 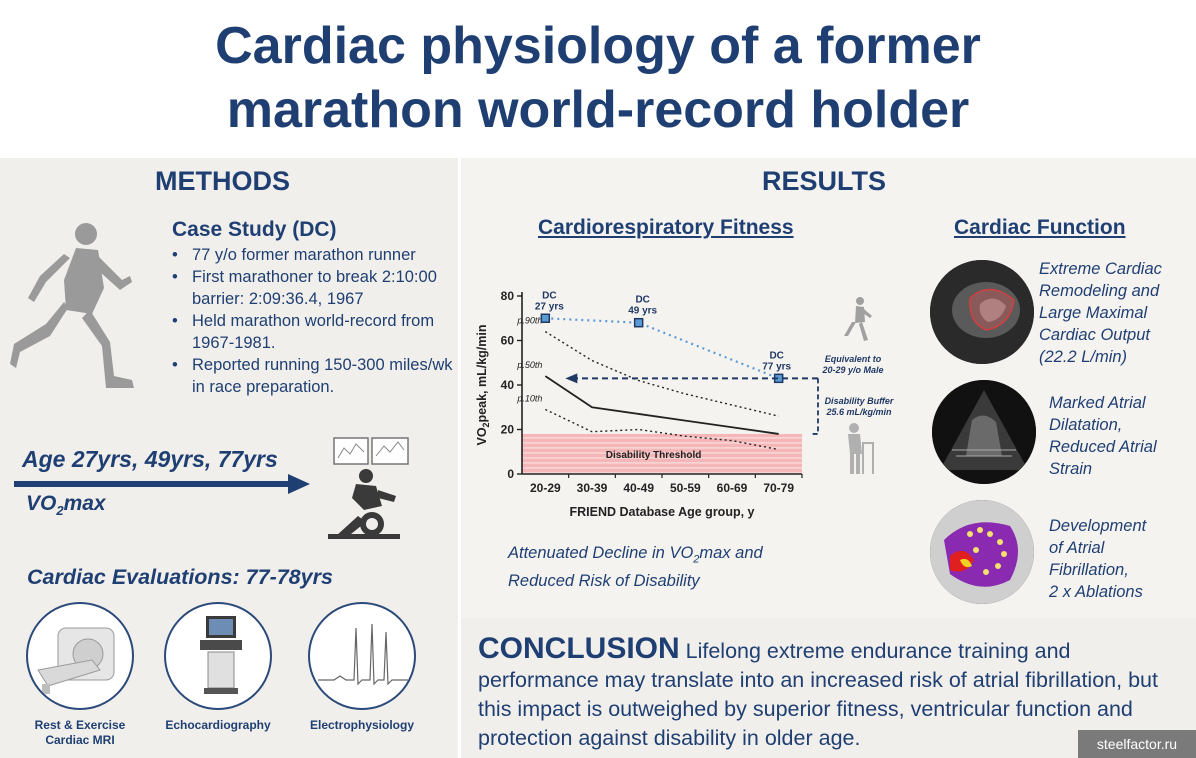 I want to click on cardiac-item-3-line: 2 x Ablations, so click(x=1096, y=592).